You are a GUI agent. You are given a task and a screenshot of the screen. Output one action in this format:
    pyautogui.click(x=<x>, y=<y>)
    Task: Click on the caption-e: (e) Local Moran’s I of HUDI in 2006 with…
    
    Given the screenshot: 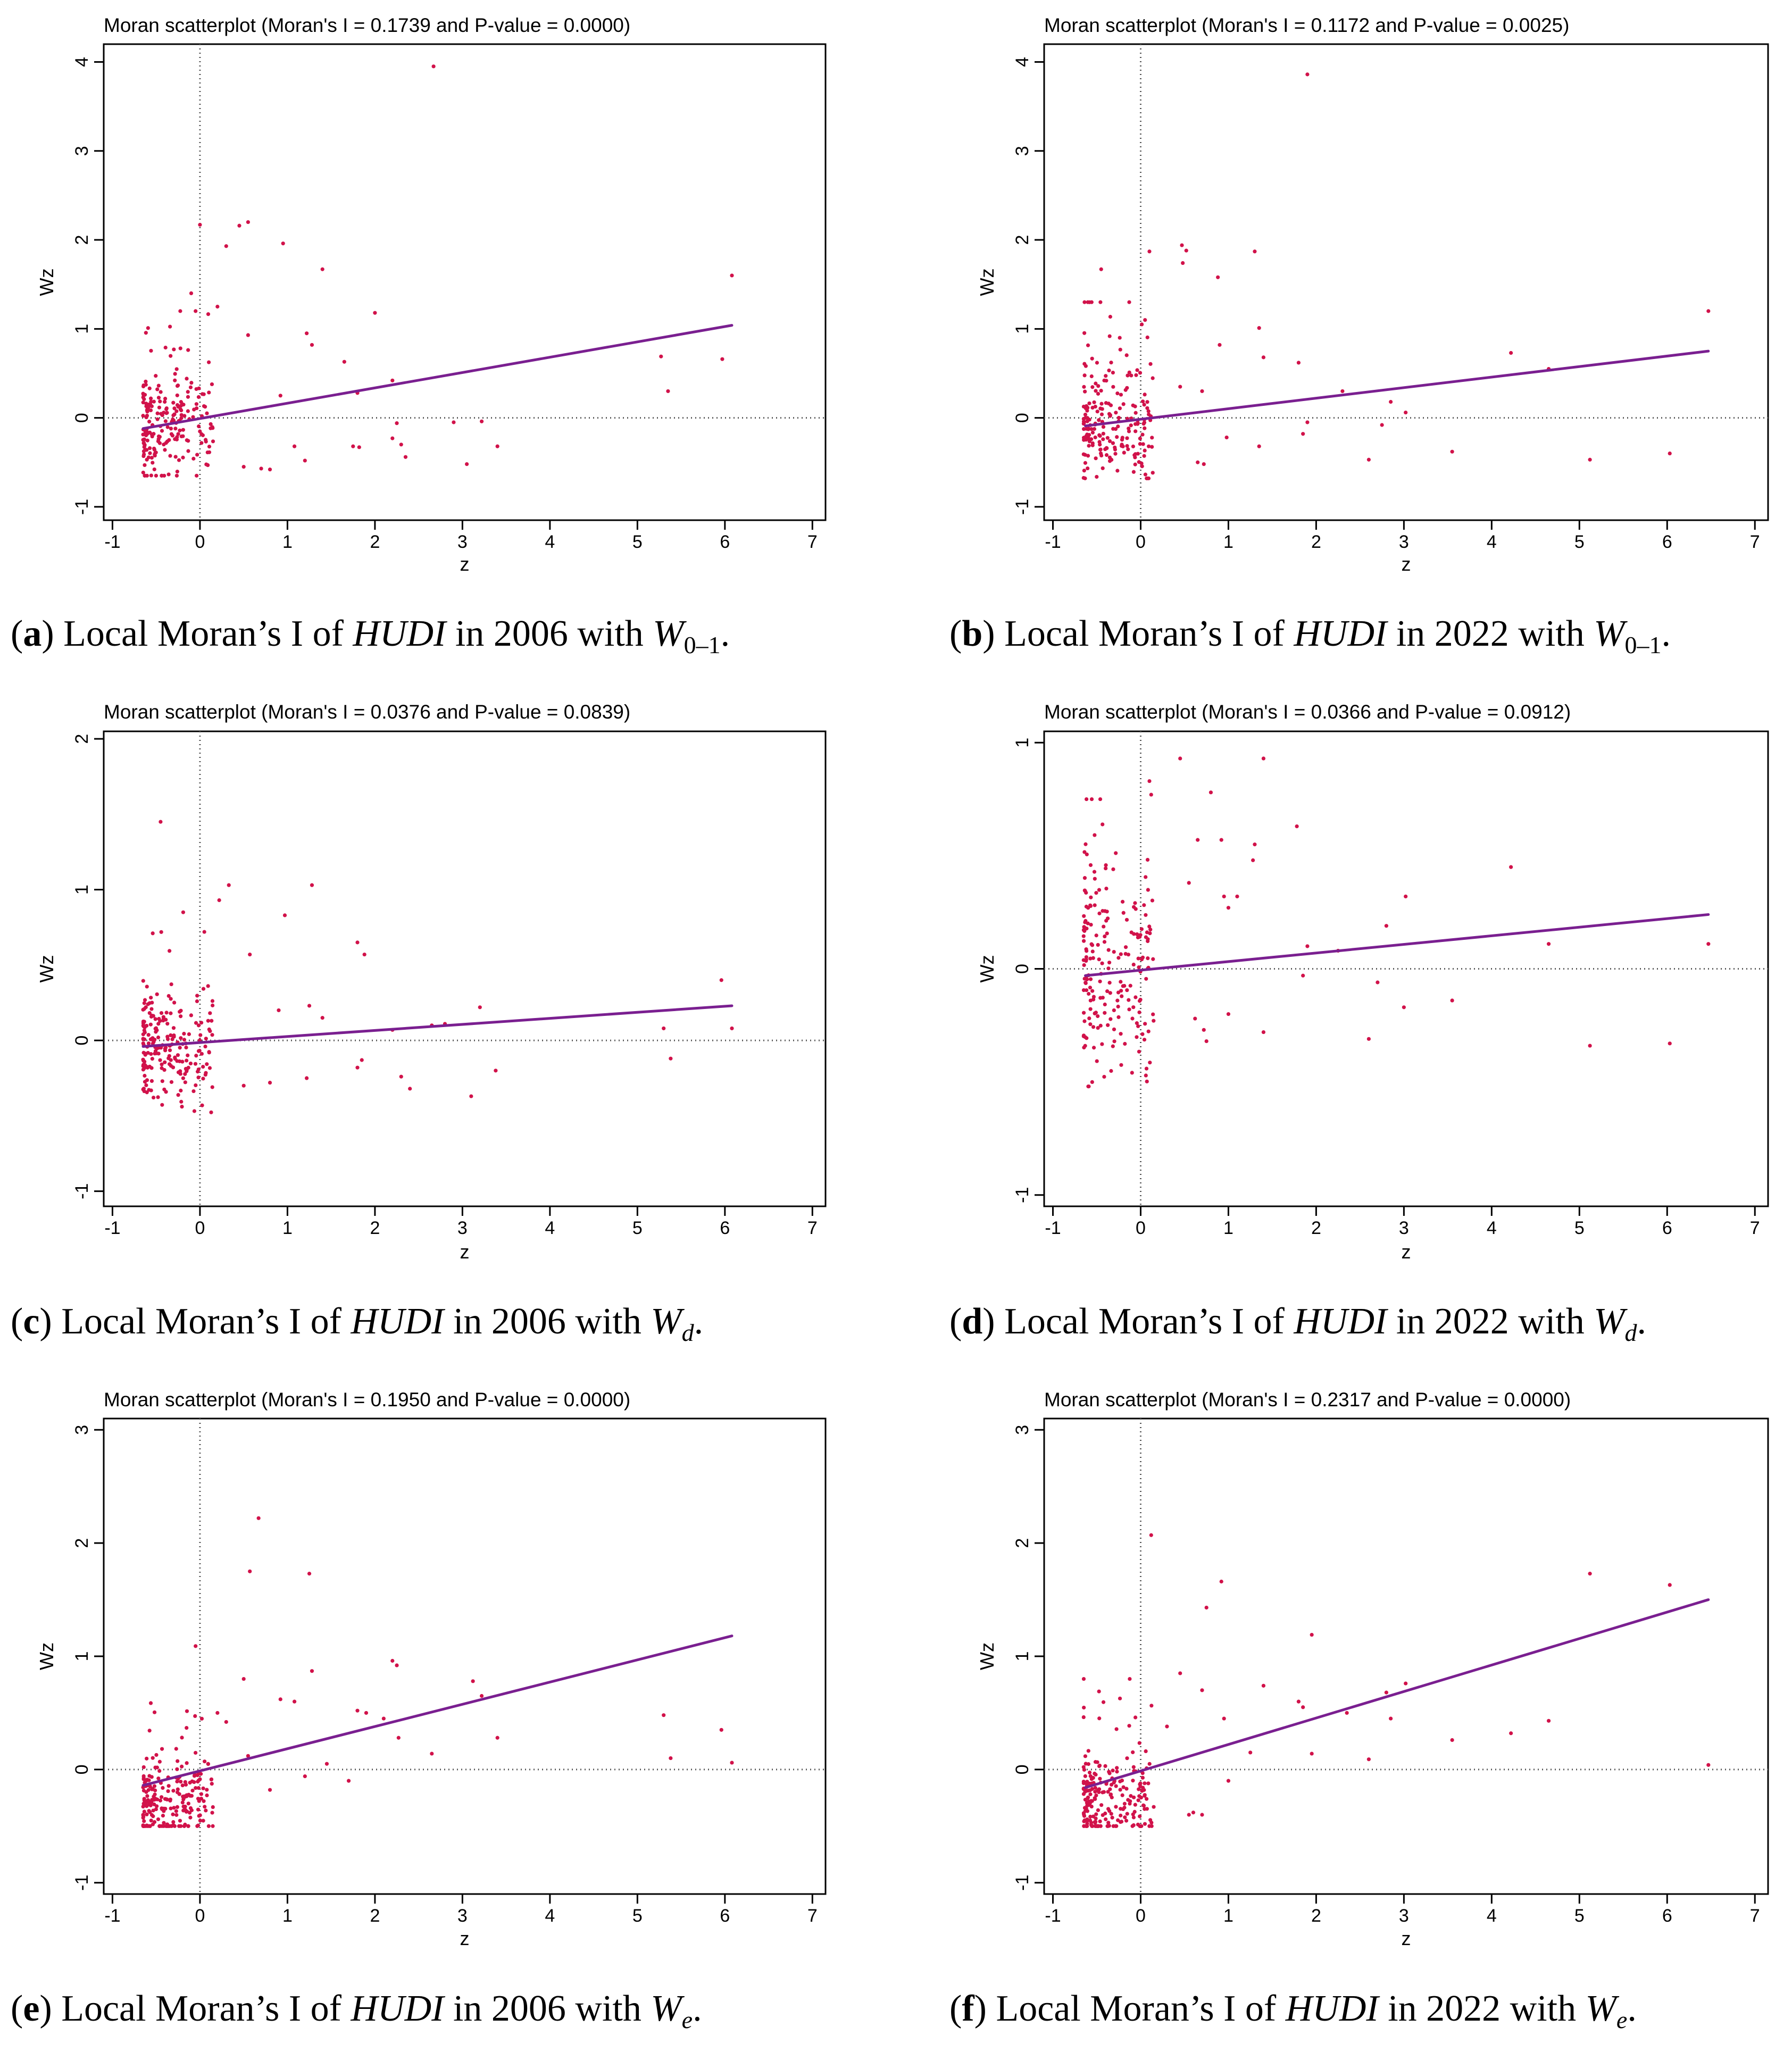 What is the action you would take?
    pyautogui.click(x=356, y=2011)
    